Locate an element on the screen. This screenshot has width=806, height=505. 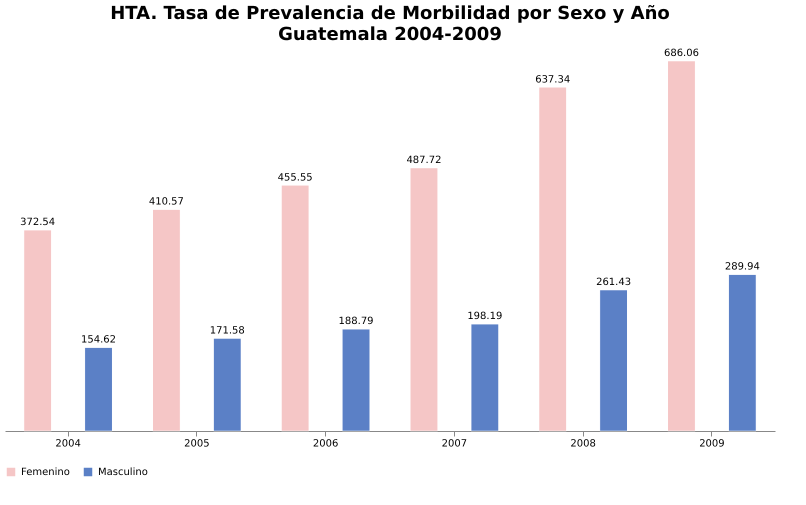
data-label: 198.19 is located at coordinates (484, 316).